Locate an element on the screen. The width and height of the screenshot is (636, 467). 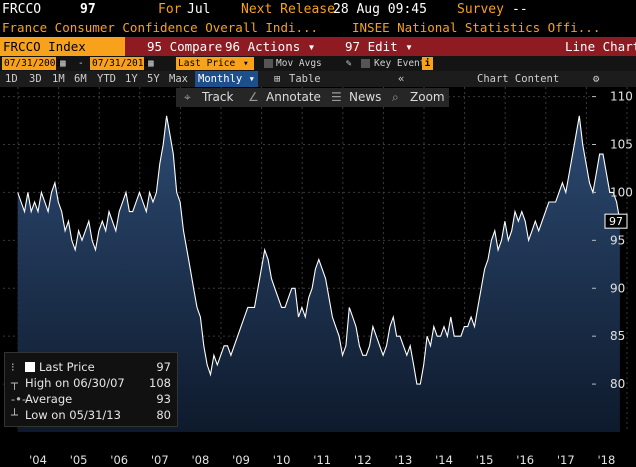
legend-high: ┬ High on 06/30/07 108 is located at coordinates (93, 383).